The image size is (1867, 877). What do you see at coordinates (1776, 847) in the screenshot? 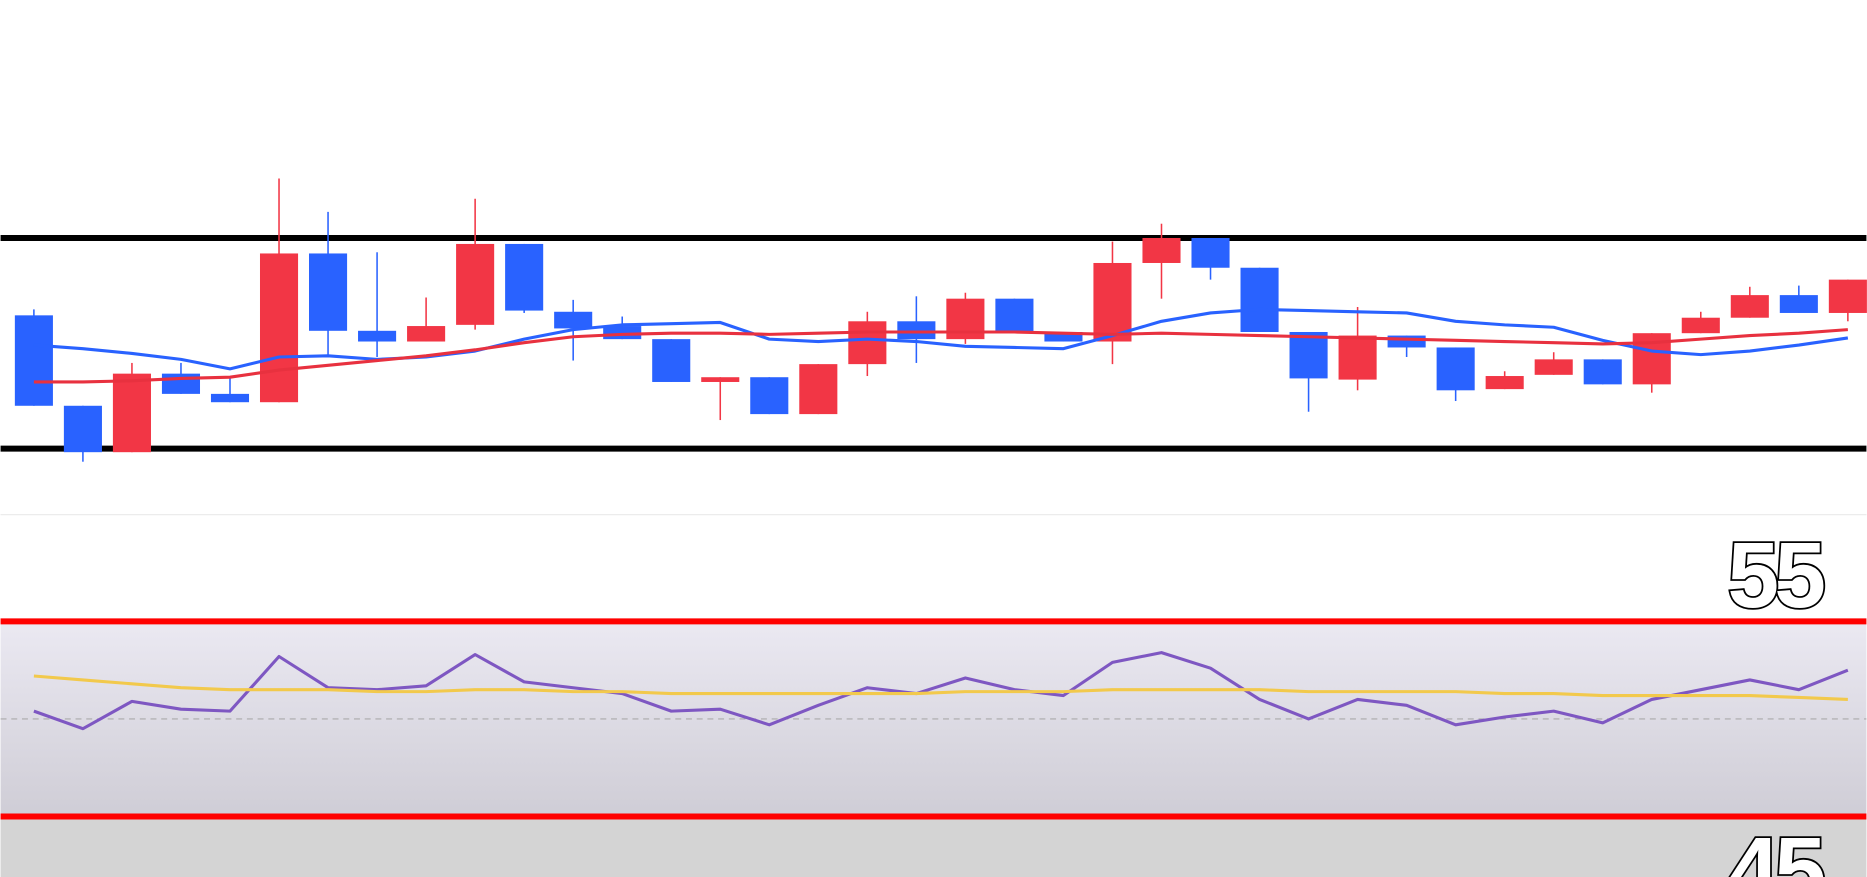
I see `level-label: 45` at bounding box center [1776, 847].